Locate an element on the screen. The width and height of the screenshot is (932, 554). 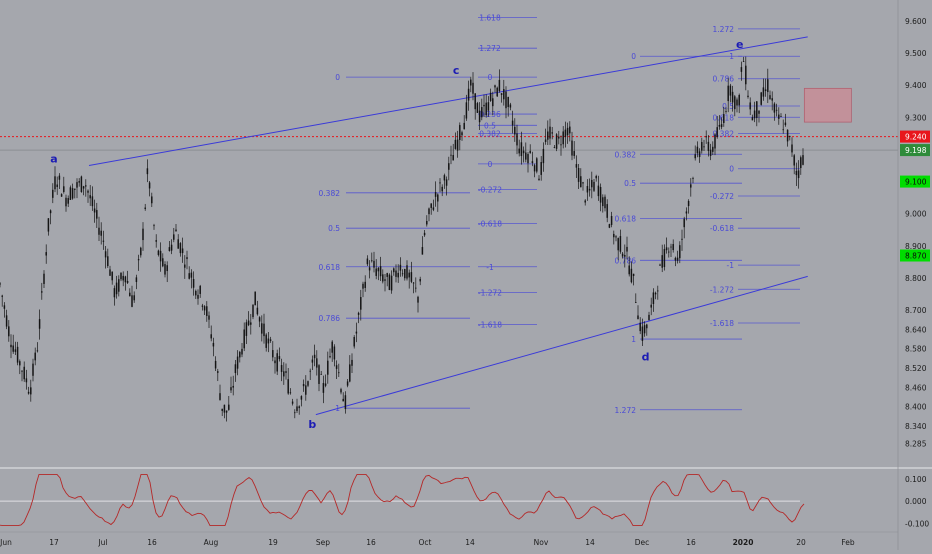
wave-label-d: d is located at coordinates (646, 356).